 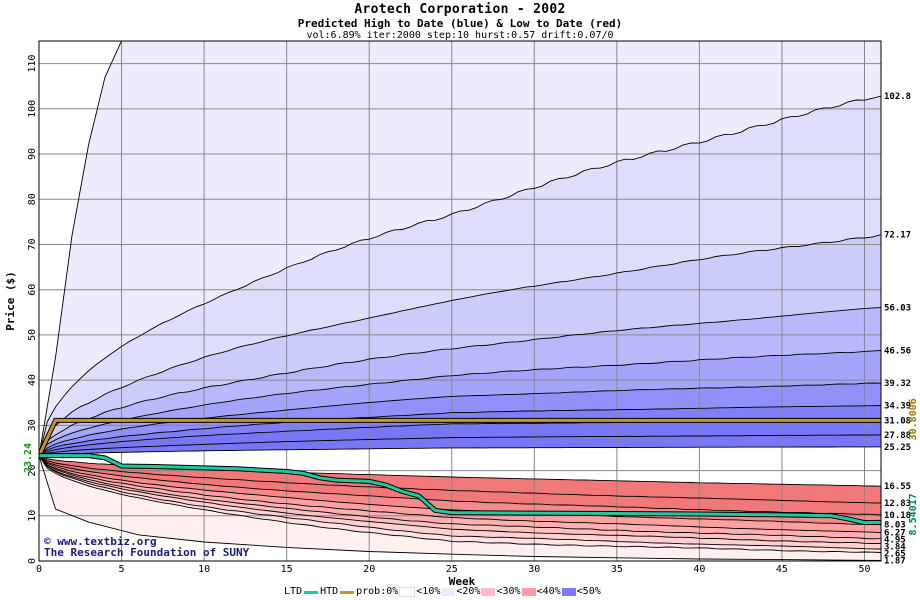 I want to click on start-price-label: 23.24, so click(x=28, y=458).